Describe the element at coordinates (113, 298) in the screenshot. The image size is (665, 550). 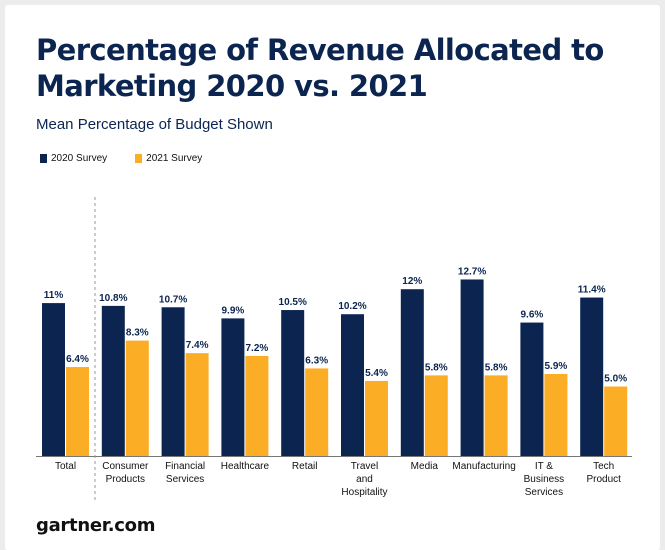
I see `data-label-2020: 10.8%` at that location.